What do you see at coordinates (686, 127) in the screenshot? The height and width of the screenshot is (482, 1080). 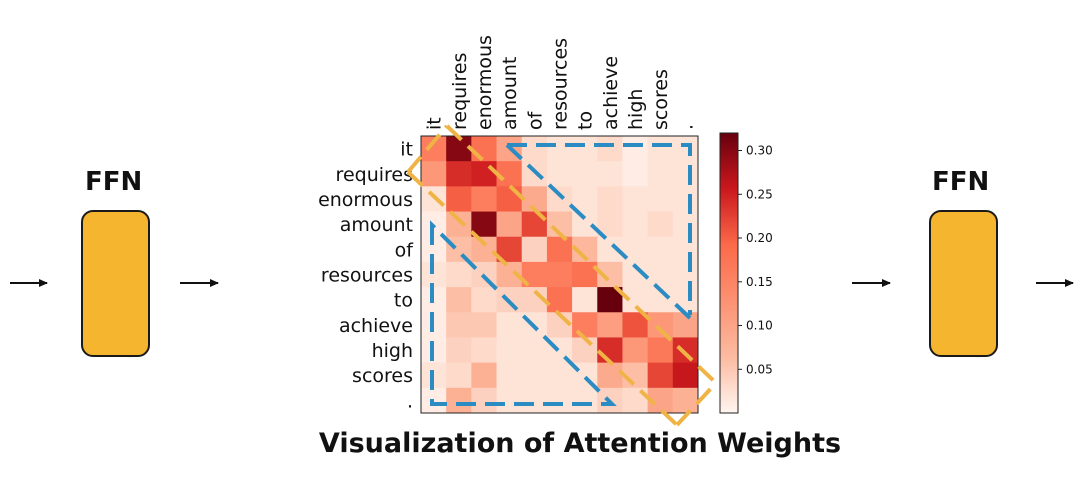 I see `column-label: .` at bounding box center [686, 127].